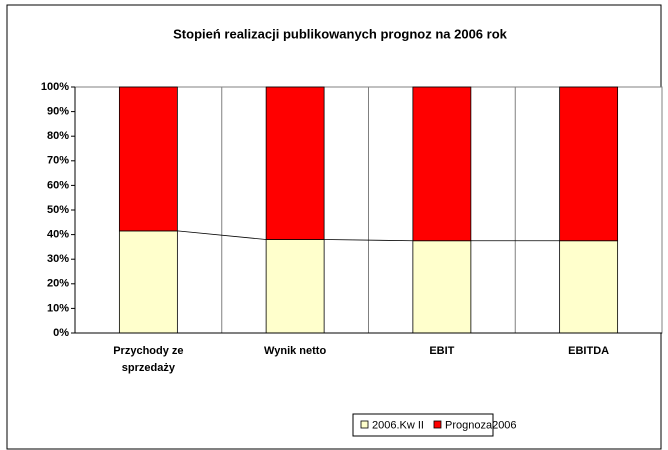 This screenshot has width=668, height=450. What do you see at coordinates (58, 185) in the screenshot?
I see `y-tick-label: 60%` at bounding box center [58, 185].